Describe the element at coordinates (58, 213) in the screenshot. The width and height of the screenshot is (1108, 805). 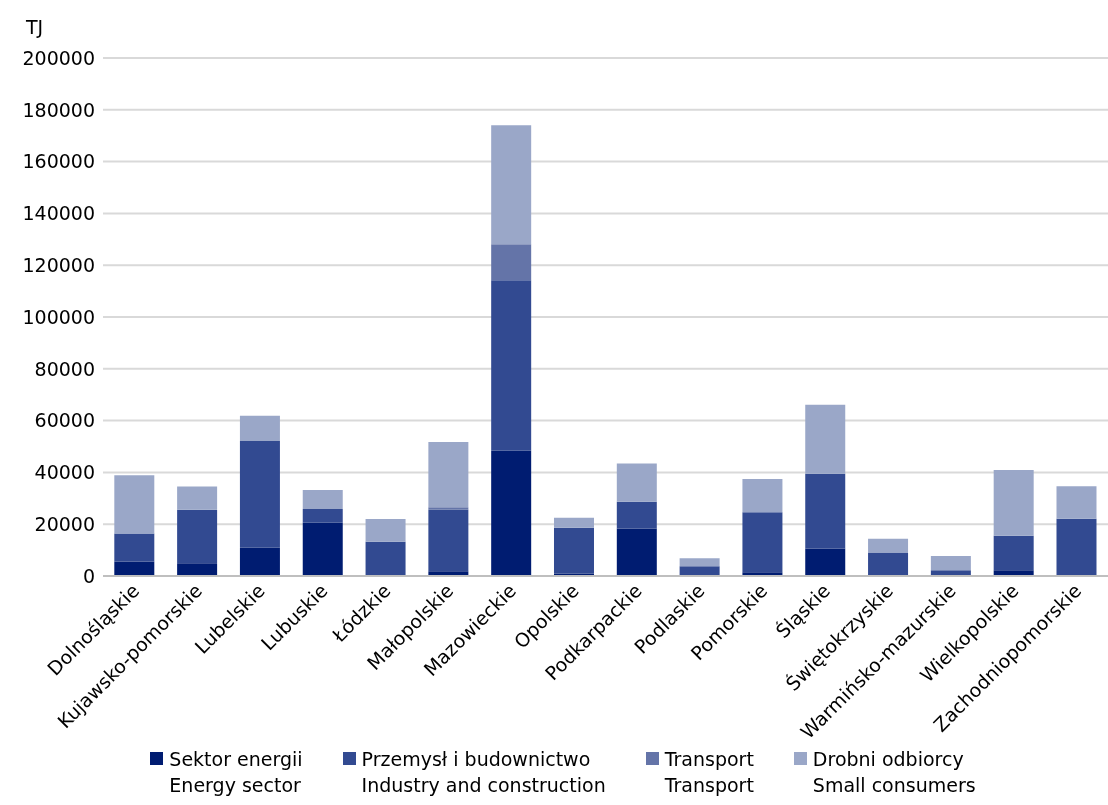
I see `y-tick-label: 140000` at that location.